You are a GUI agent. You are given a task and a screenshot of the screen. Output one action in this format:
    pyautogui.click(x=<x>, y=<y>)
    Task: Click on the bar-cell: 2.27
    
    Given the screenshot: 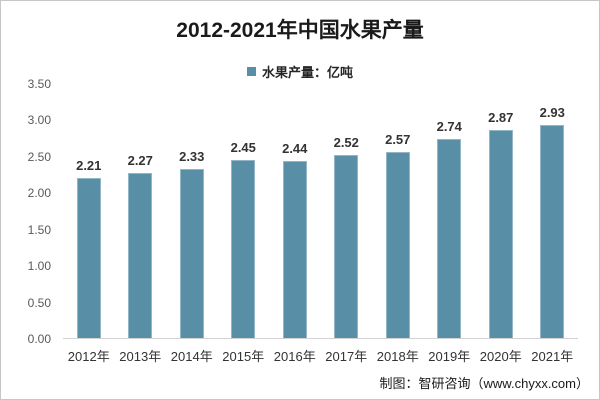 What is the action you would take?
    pyautogui.click(x=141, y=211)
    